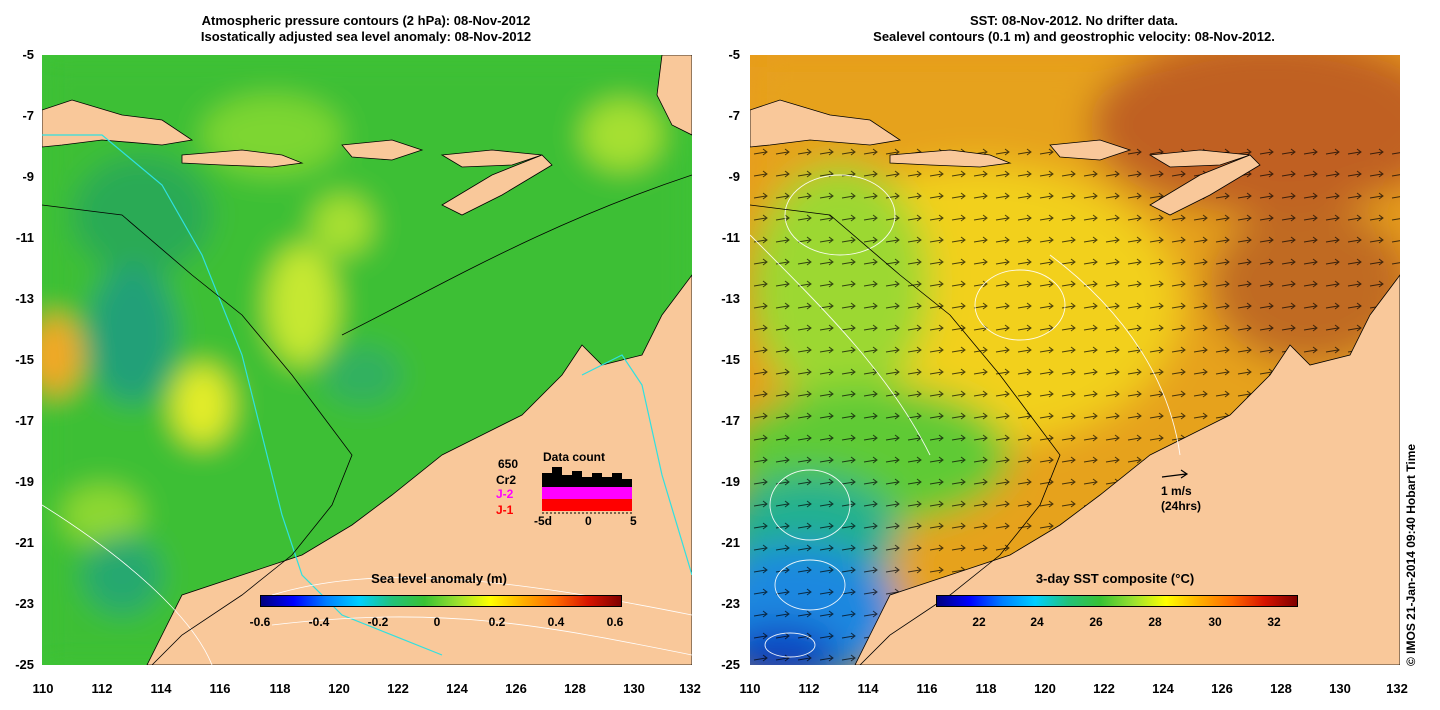  I want to click on right-cbar-label-5: 32, so click(1274, 622).